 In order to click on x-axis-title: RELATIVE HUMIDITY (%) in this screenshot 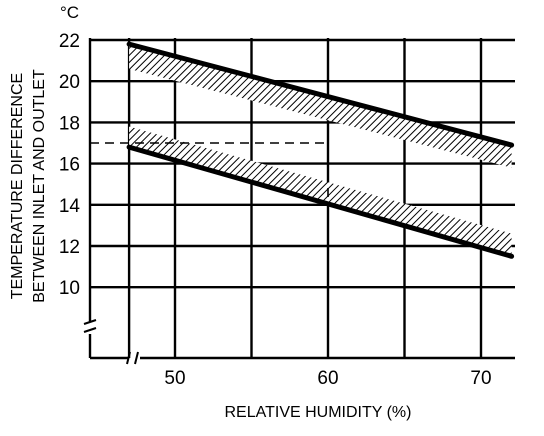, I will do `click(318, 412)`.